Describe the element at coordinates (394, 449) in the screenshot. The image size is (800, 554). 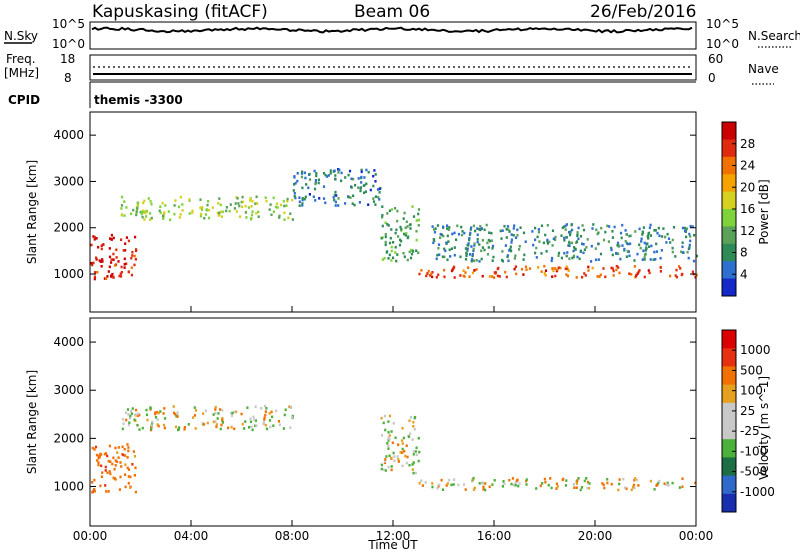
I see `velocity-heatmap` at that location.